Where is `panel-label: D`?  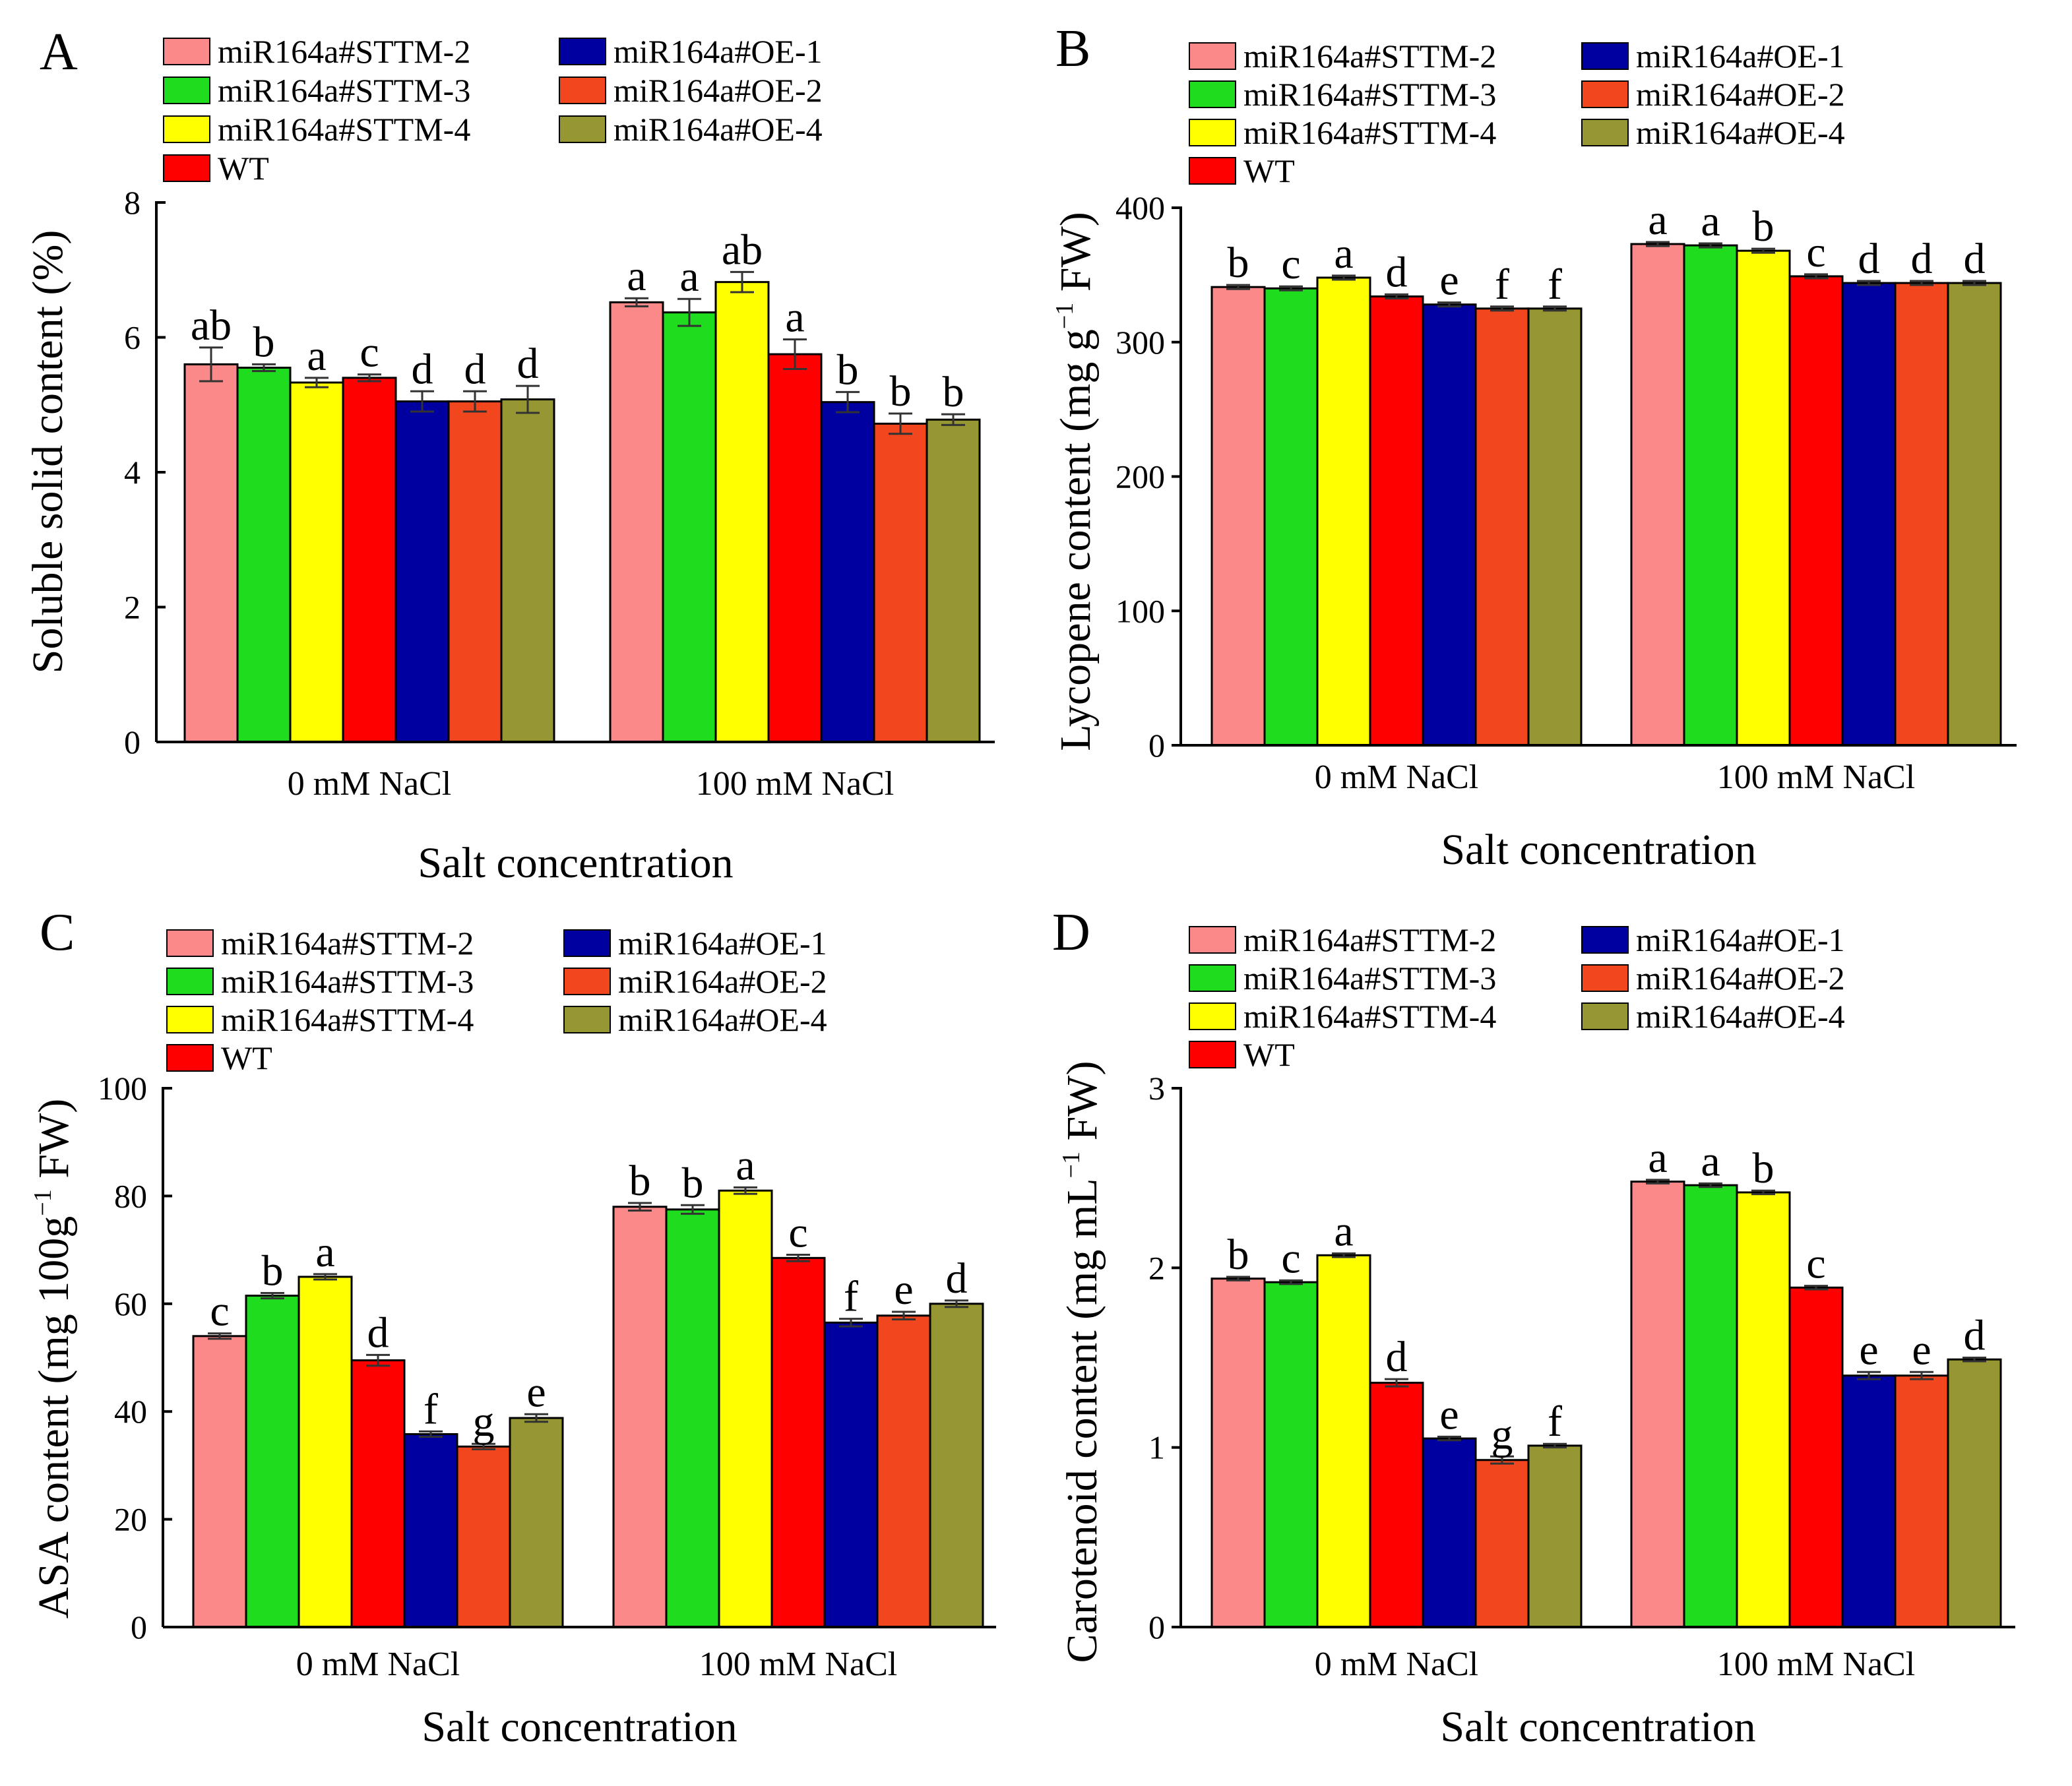
panel-label: D is located at coordinates (1071, 933).